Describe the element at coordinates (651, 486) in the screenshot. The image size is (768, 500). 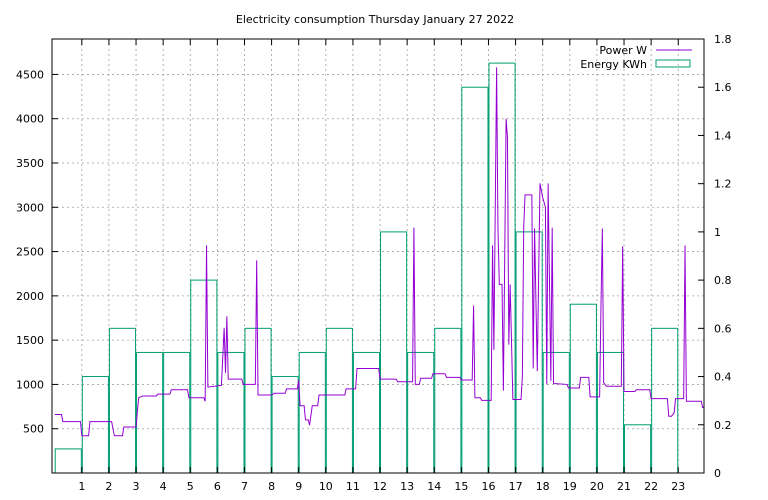
I see `x-tick-label: 22` at that location.